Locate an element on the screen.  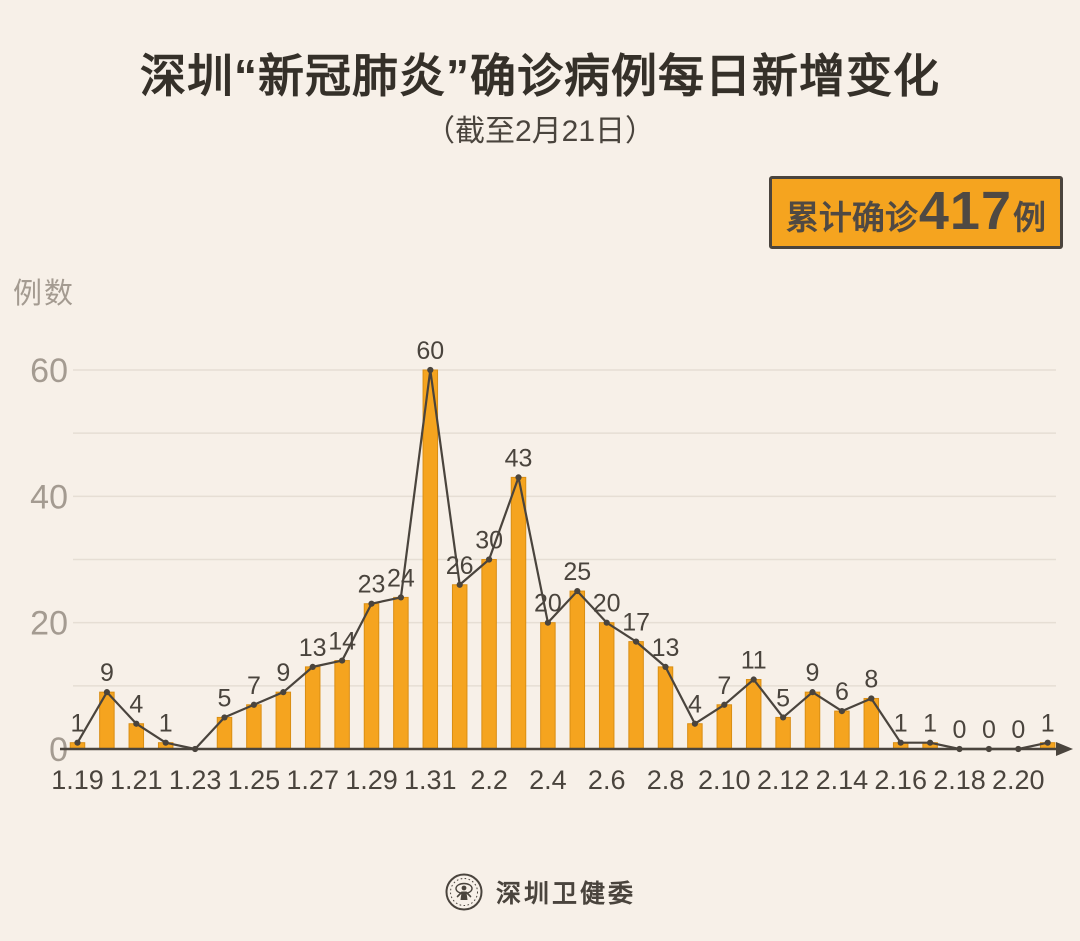
x-tick-label: 2.2 is located at coordinates (489, 780).